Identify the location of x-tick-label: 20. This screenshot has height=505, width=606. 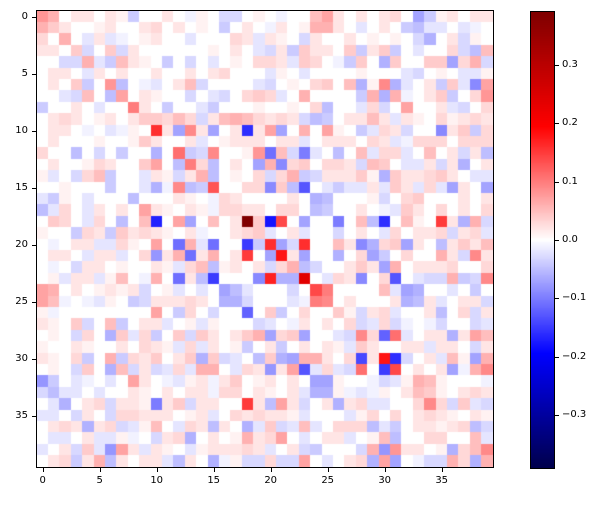
(271, 480).